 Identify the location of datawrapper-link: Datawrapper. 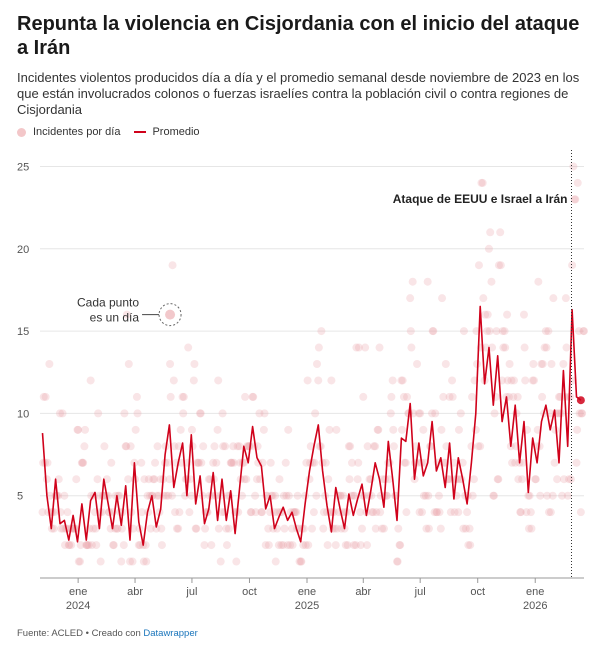
(170, 633).